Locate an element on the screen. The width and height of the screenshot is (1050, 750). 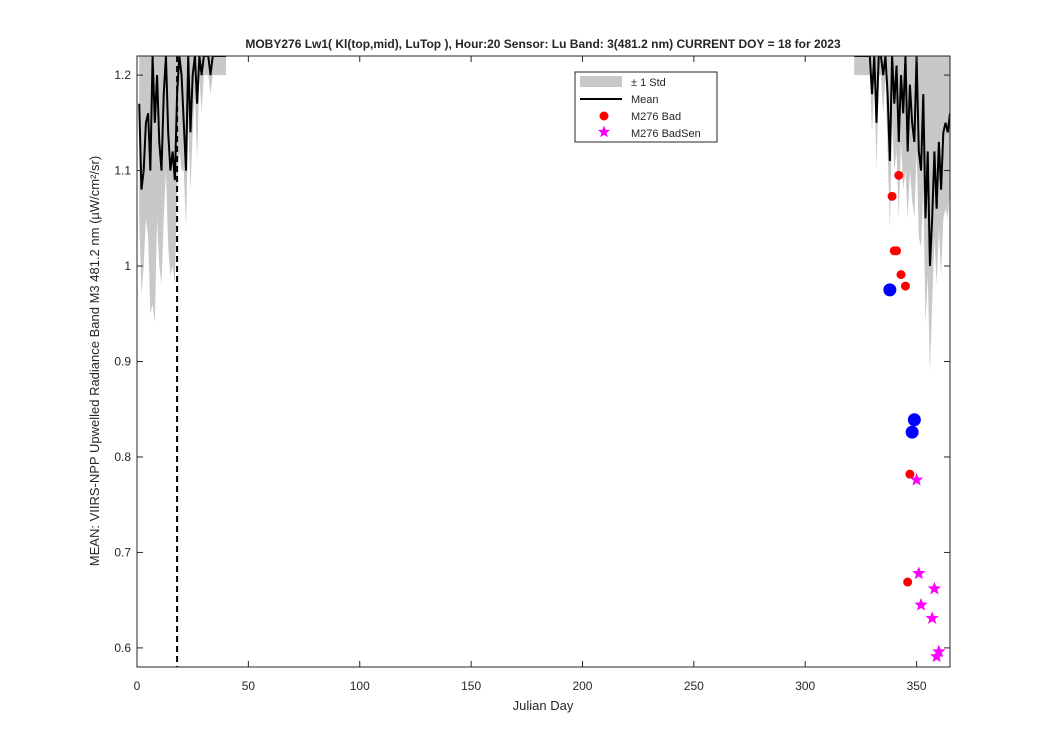
y-tick-label: 1.2 is located at coordinates (122, 75).